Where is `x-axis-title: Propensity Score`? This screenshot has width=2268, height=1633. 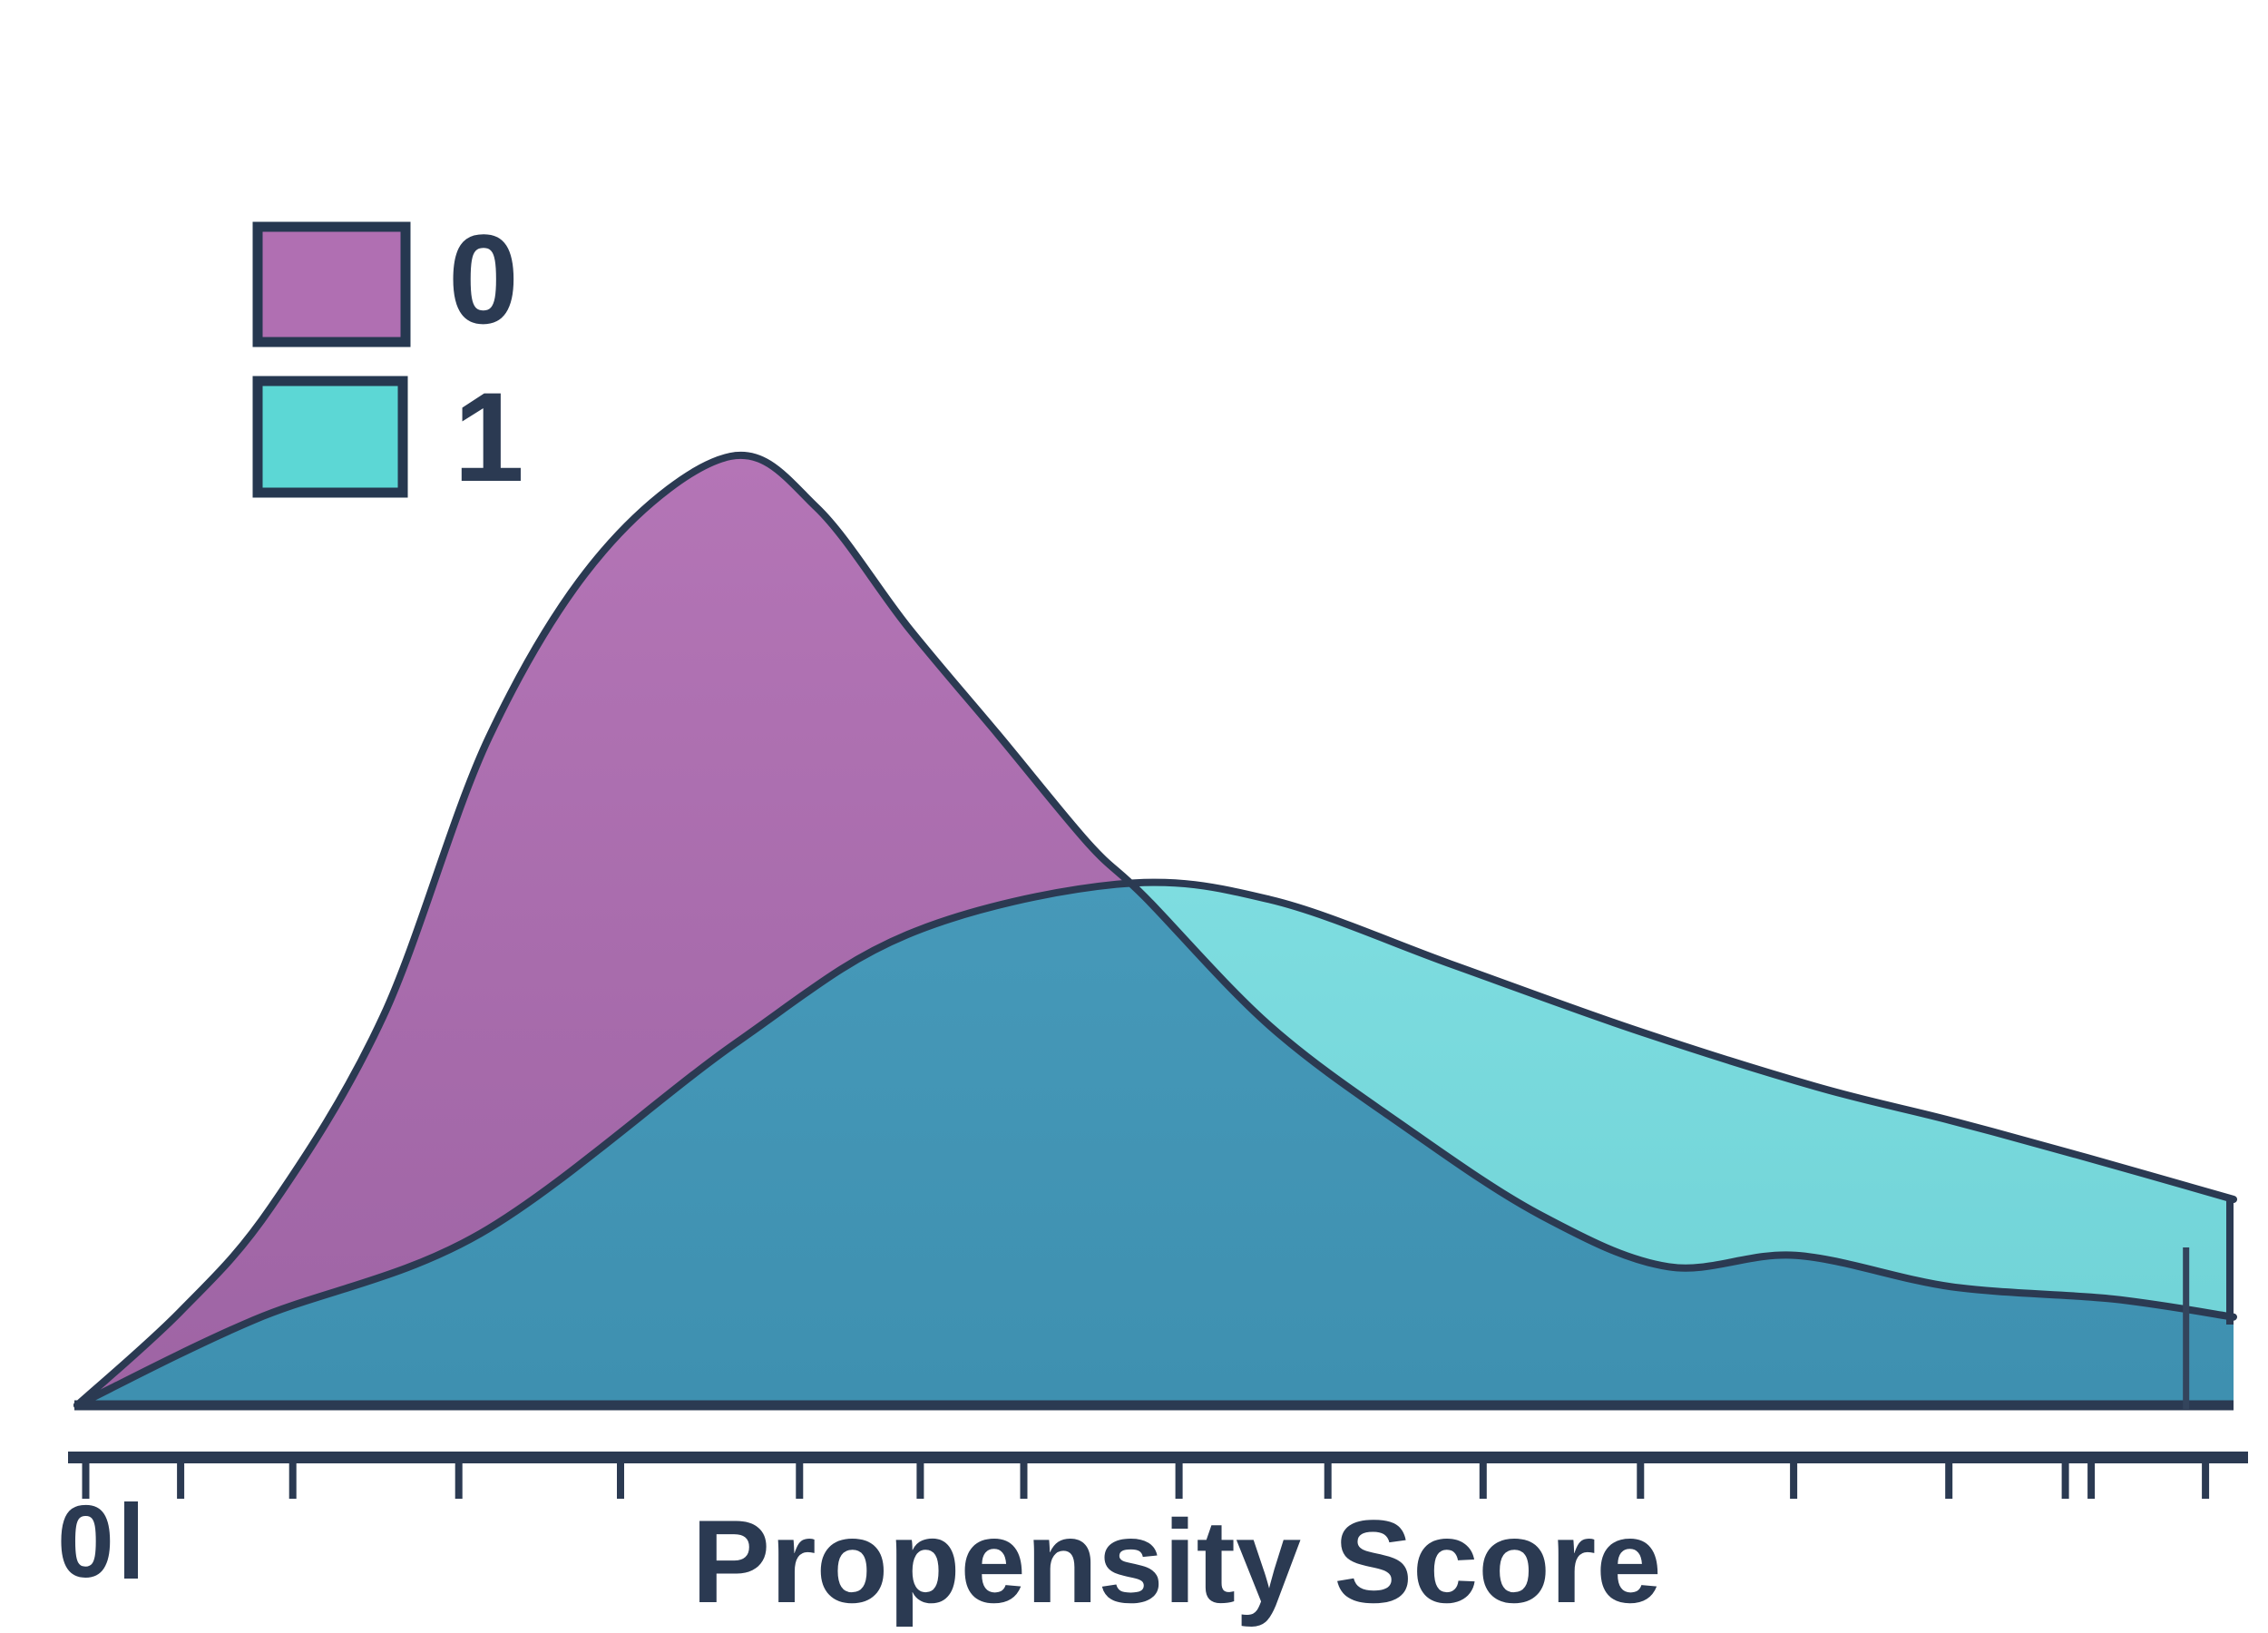
x-axis-title: Propensity Score is located at coordinates (1176, 1561).